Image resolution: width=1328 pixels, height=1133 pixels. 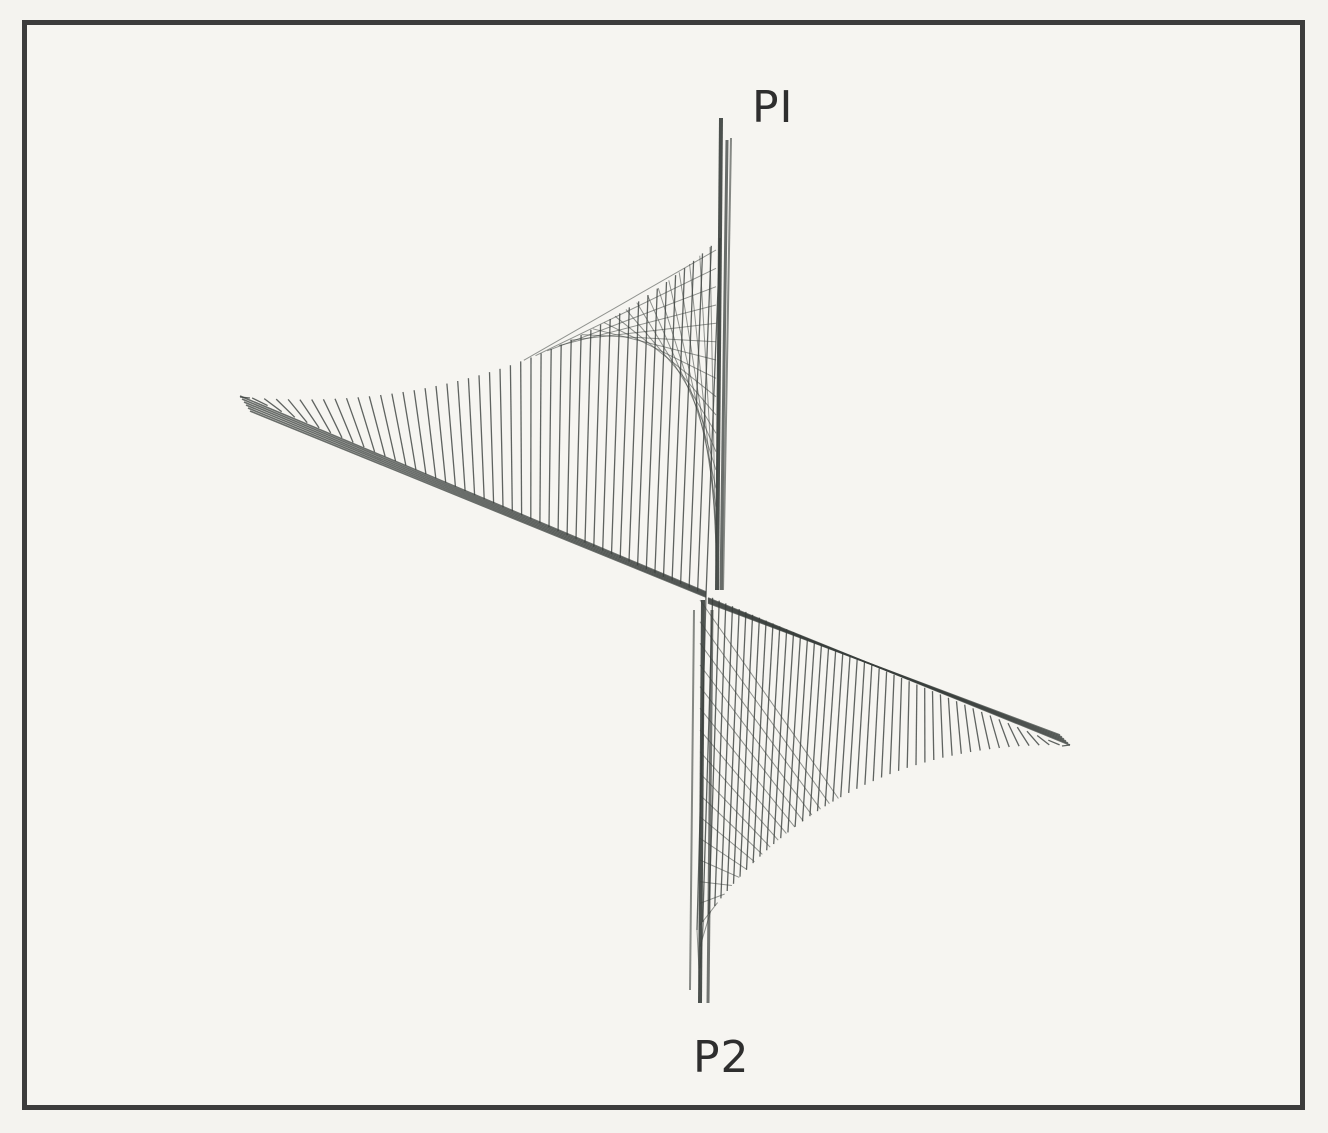 I want to click on vertical-axis, so click(x=710, y=560).